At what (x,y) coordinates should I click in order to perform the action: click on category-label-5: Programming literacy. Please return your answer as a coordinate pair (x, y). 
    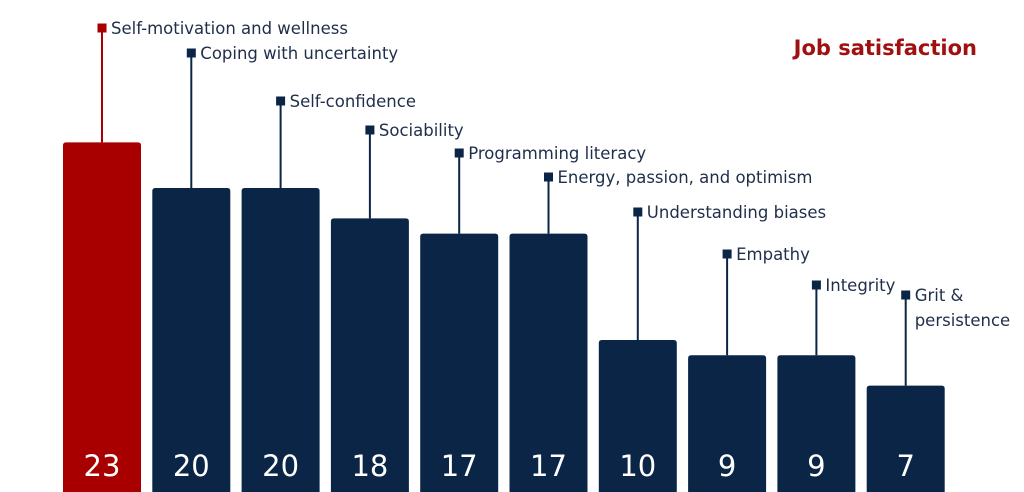
    Looking at the image, I should click on (557, 153).